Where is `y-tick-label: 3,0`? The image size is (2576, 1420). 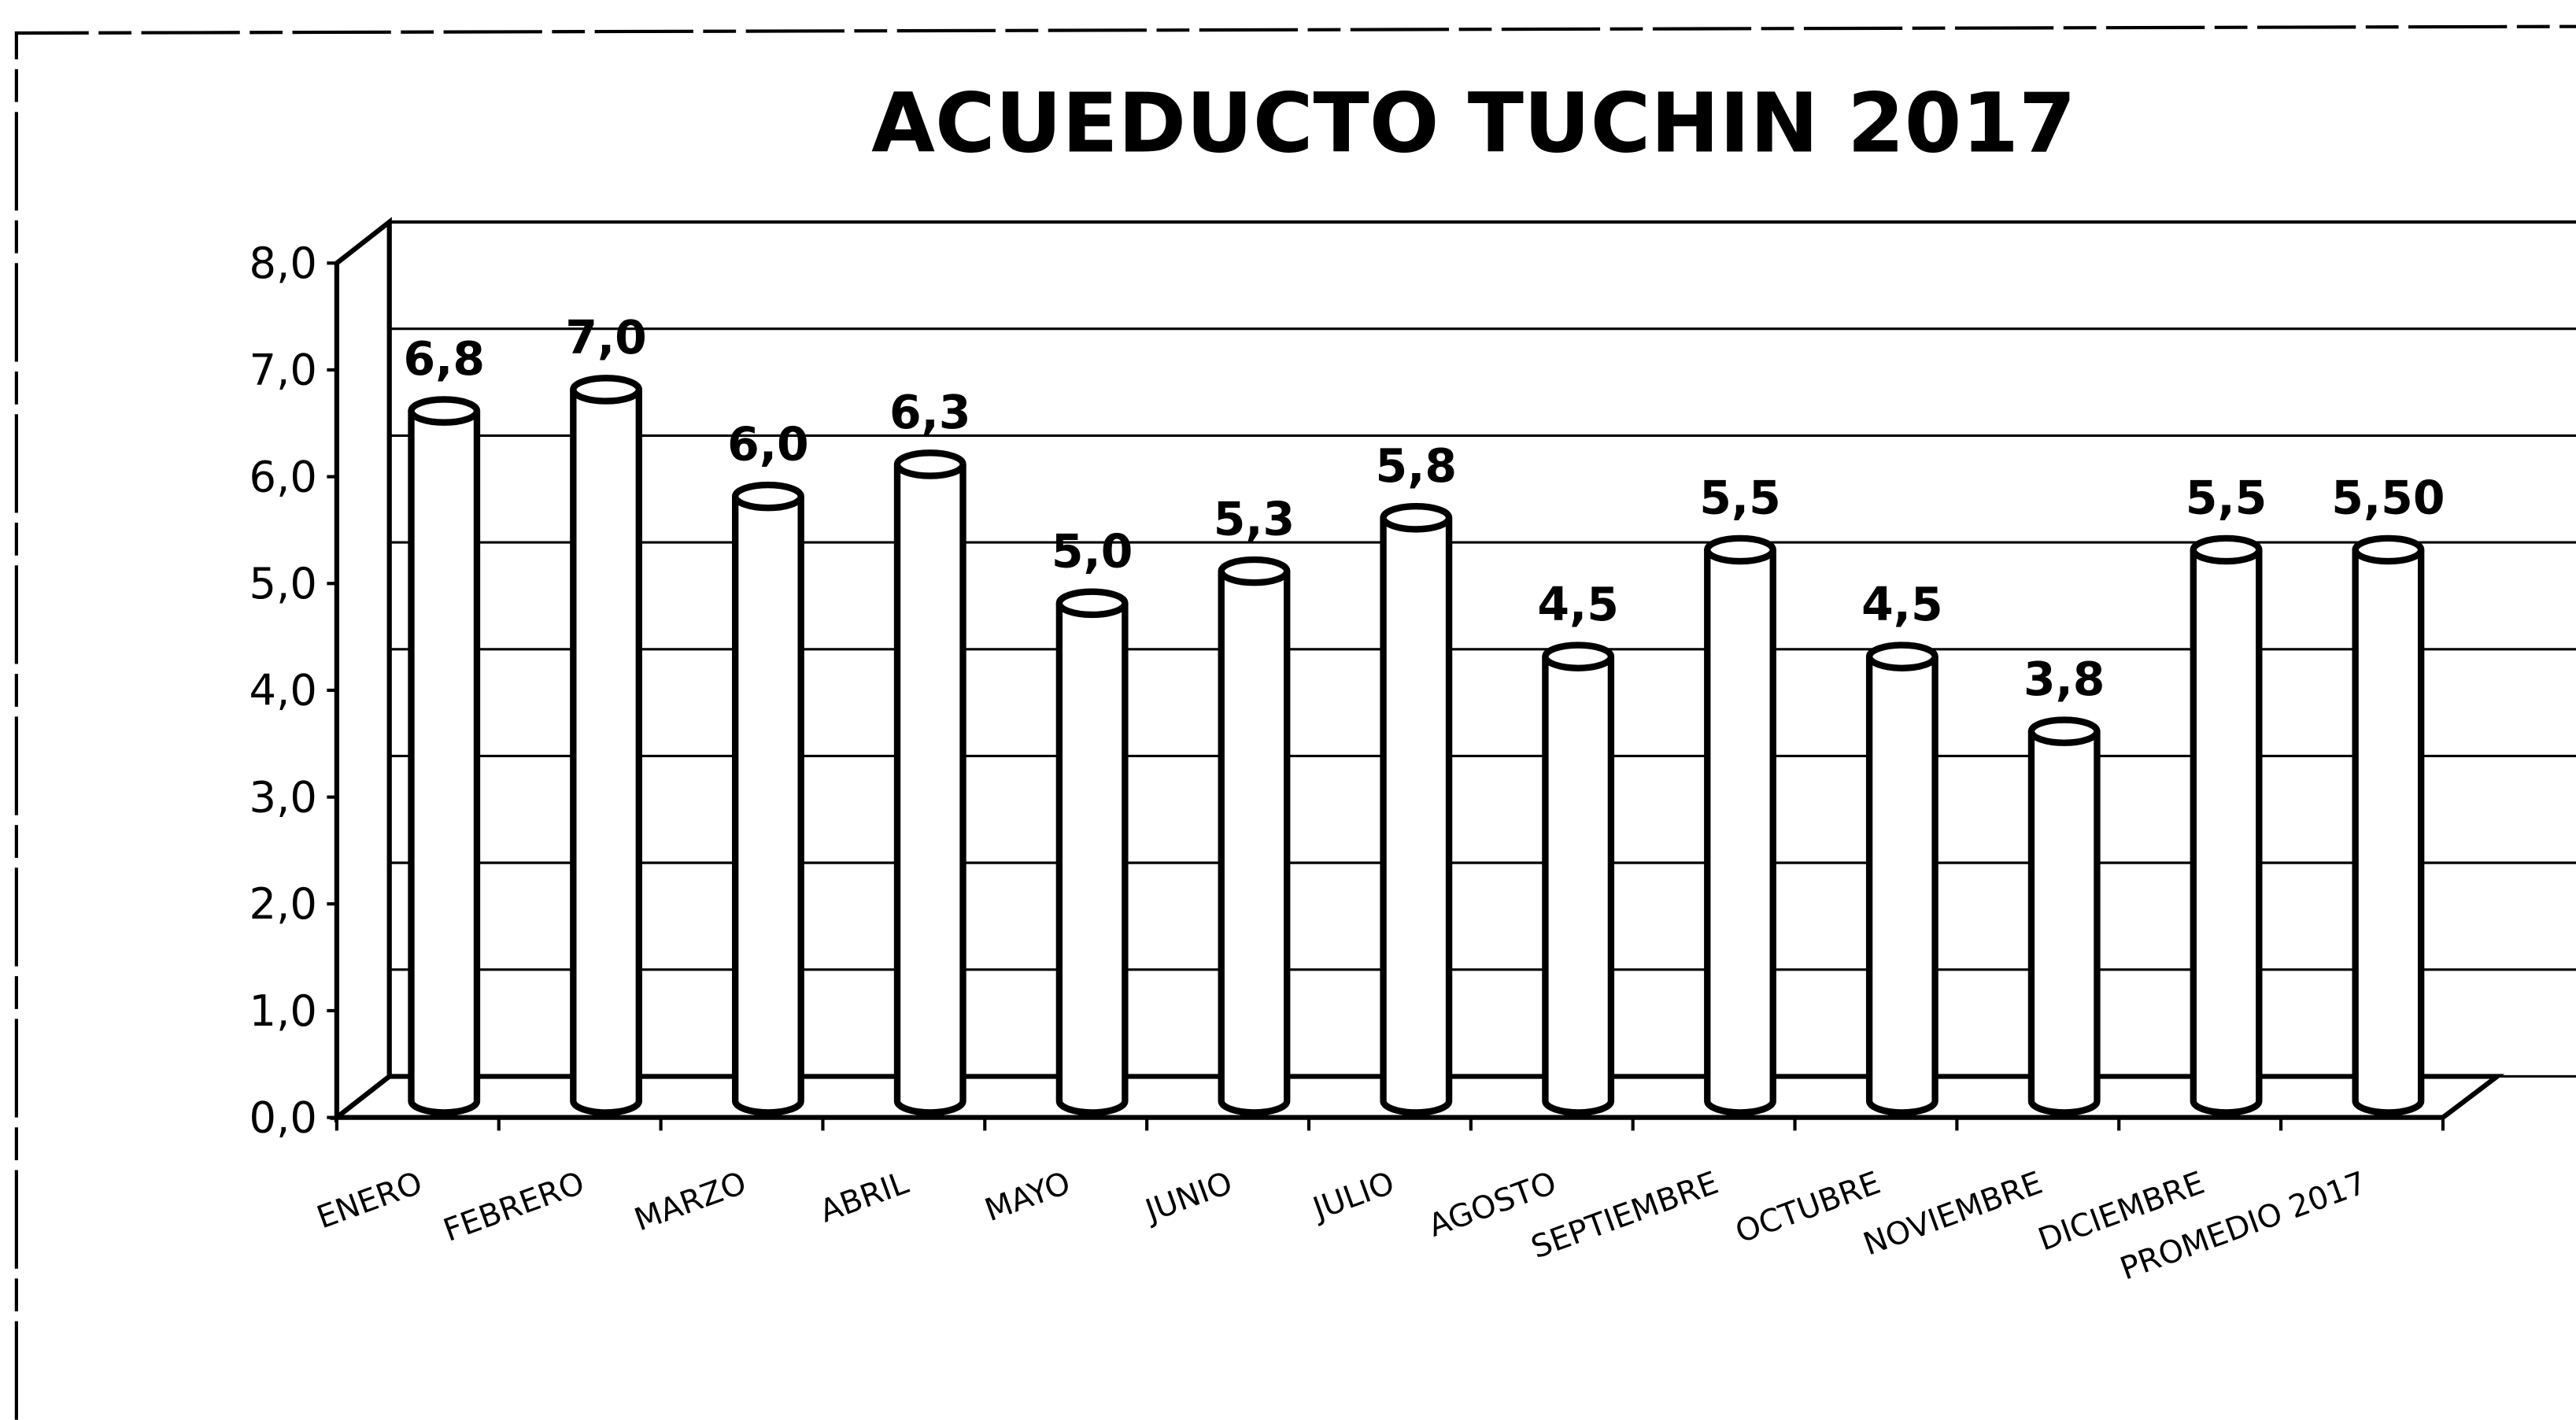 y-tick-label: 3,0 is located at coordinates (283, 797).